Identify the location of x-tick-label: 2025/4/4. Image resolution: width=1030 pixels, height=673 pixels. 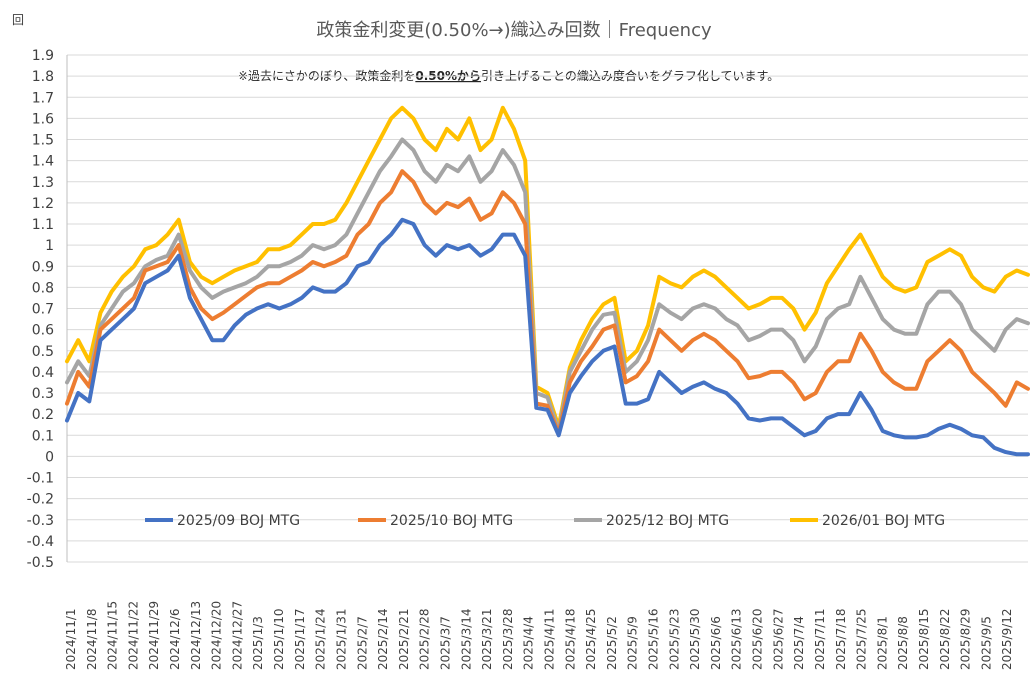
(529, 643).